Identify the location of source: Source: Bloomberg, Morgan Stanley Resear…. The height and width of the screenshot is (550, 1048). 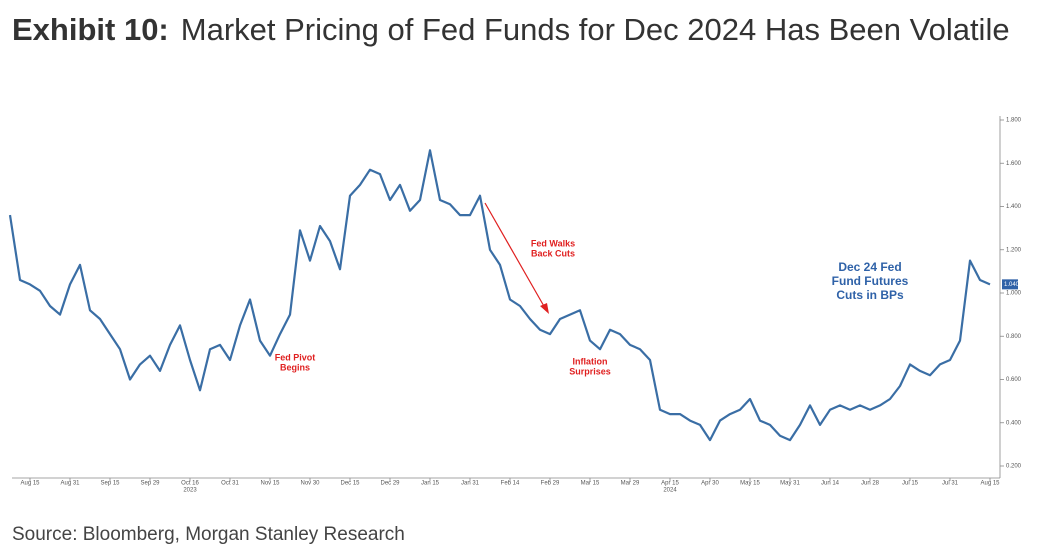
(208, 534).